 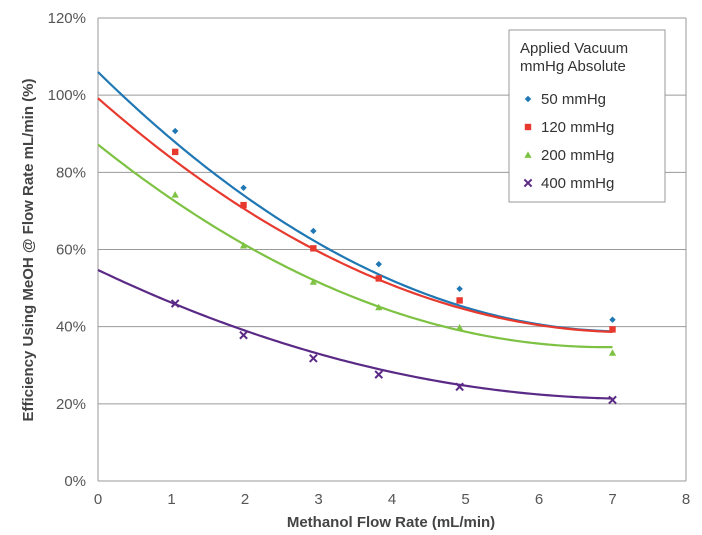 What do you see at coordinates (98, 499) in the screenshot?
I see `x-tick-label-0: 0` at bounding box center [98, 499].